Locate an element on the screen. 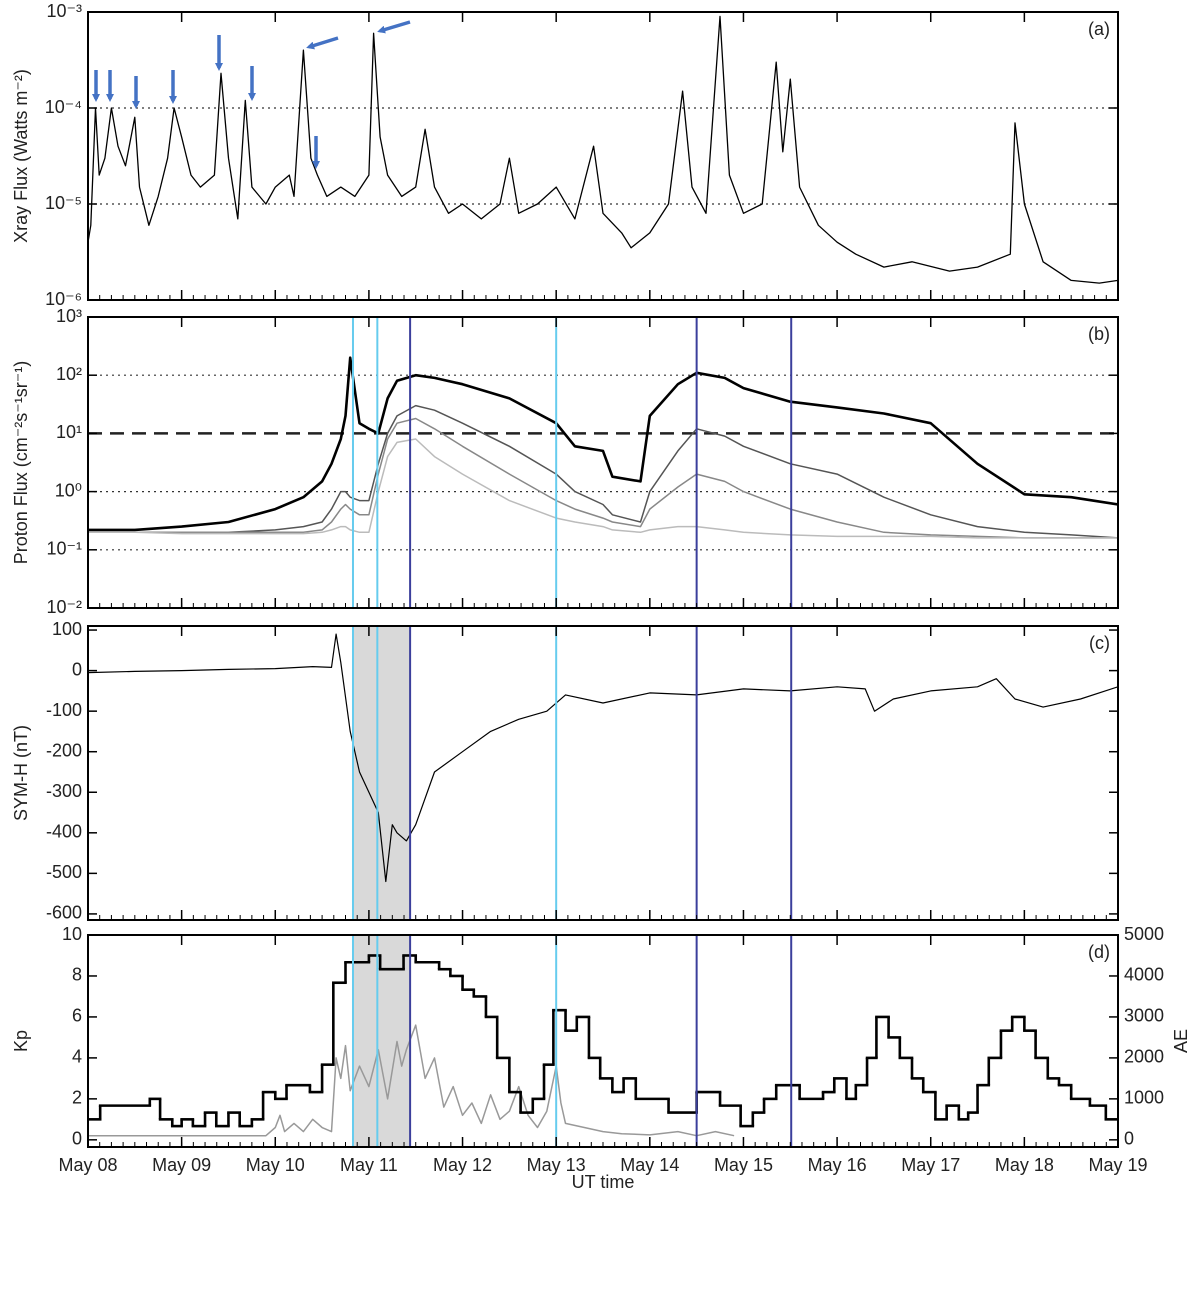  y2-tick-label: 2000 is located at coordinates (1144, 1057).